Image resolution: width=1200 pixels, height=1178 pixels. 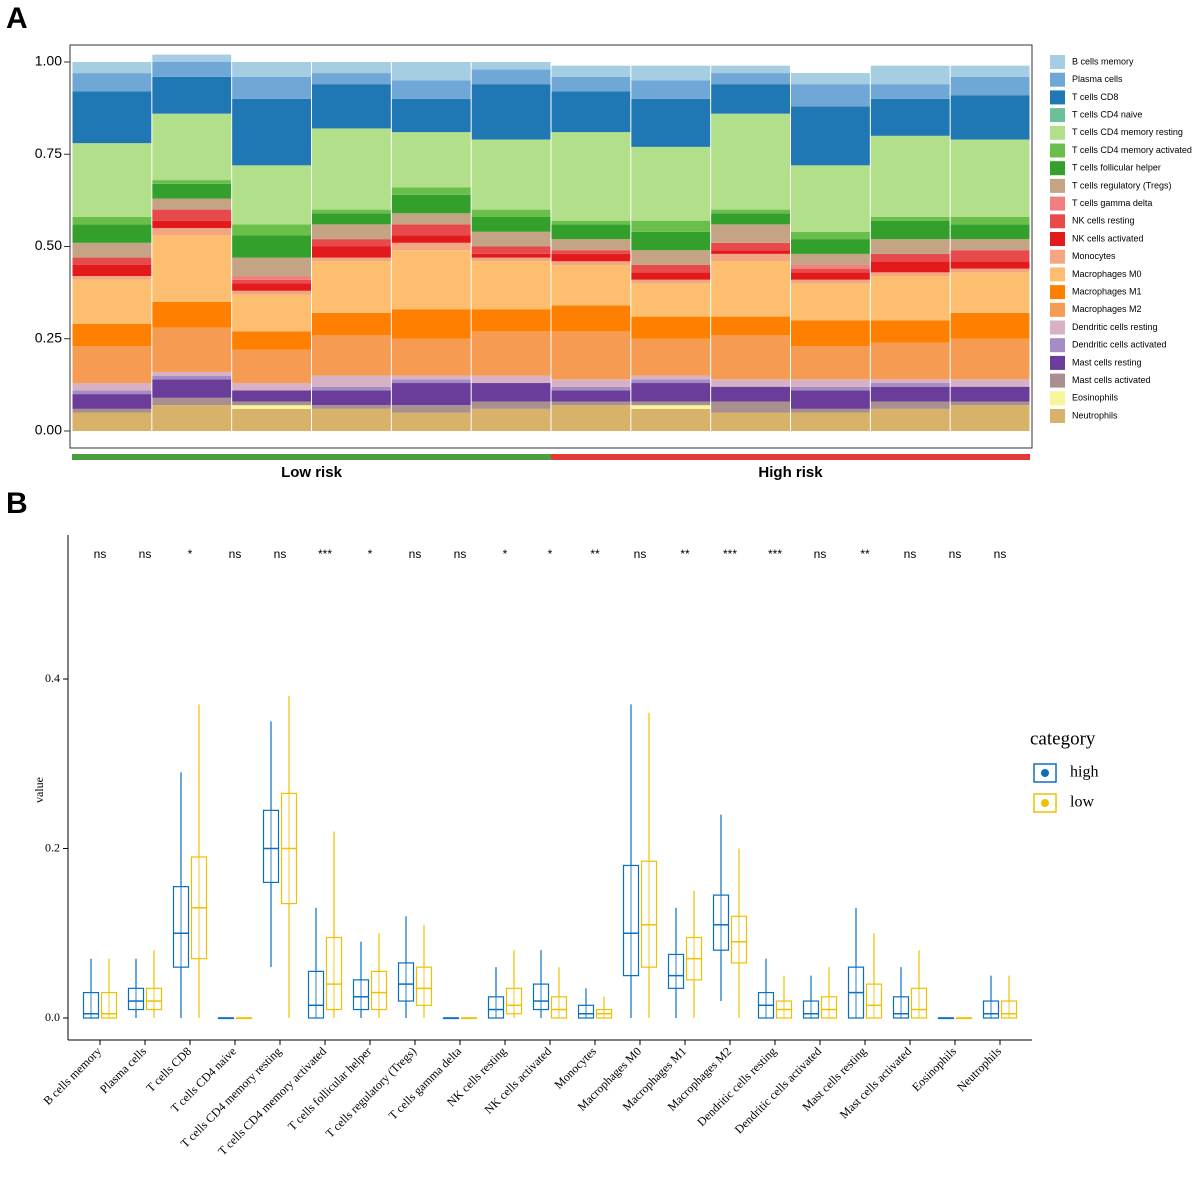 What do you see at coordinates (17, 503) in the screenshot?
I see `panel-label: B` at bounding box center [17, 503].